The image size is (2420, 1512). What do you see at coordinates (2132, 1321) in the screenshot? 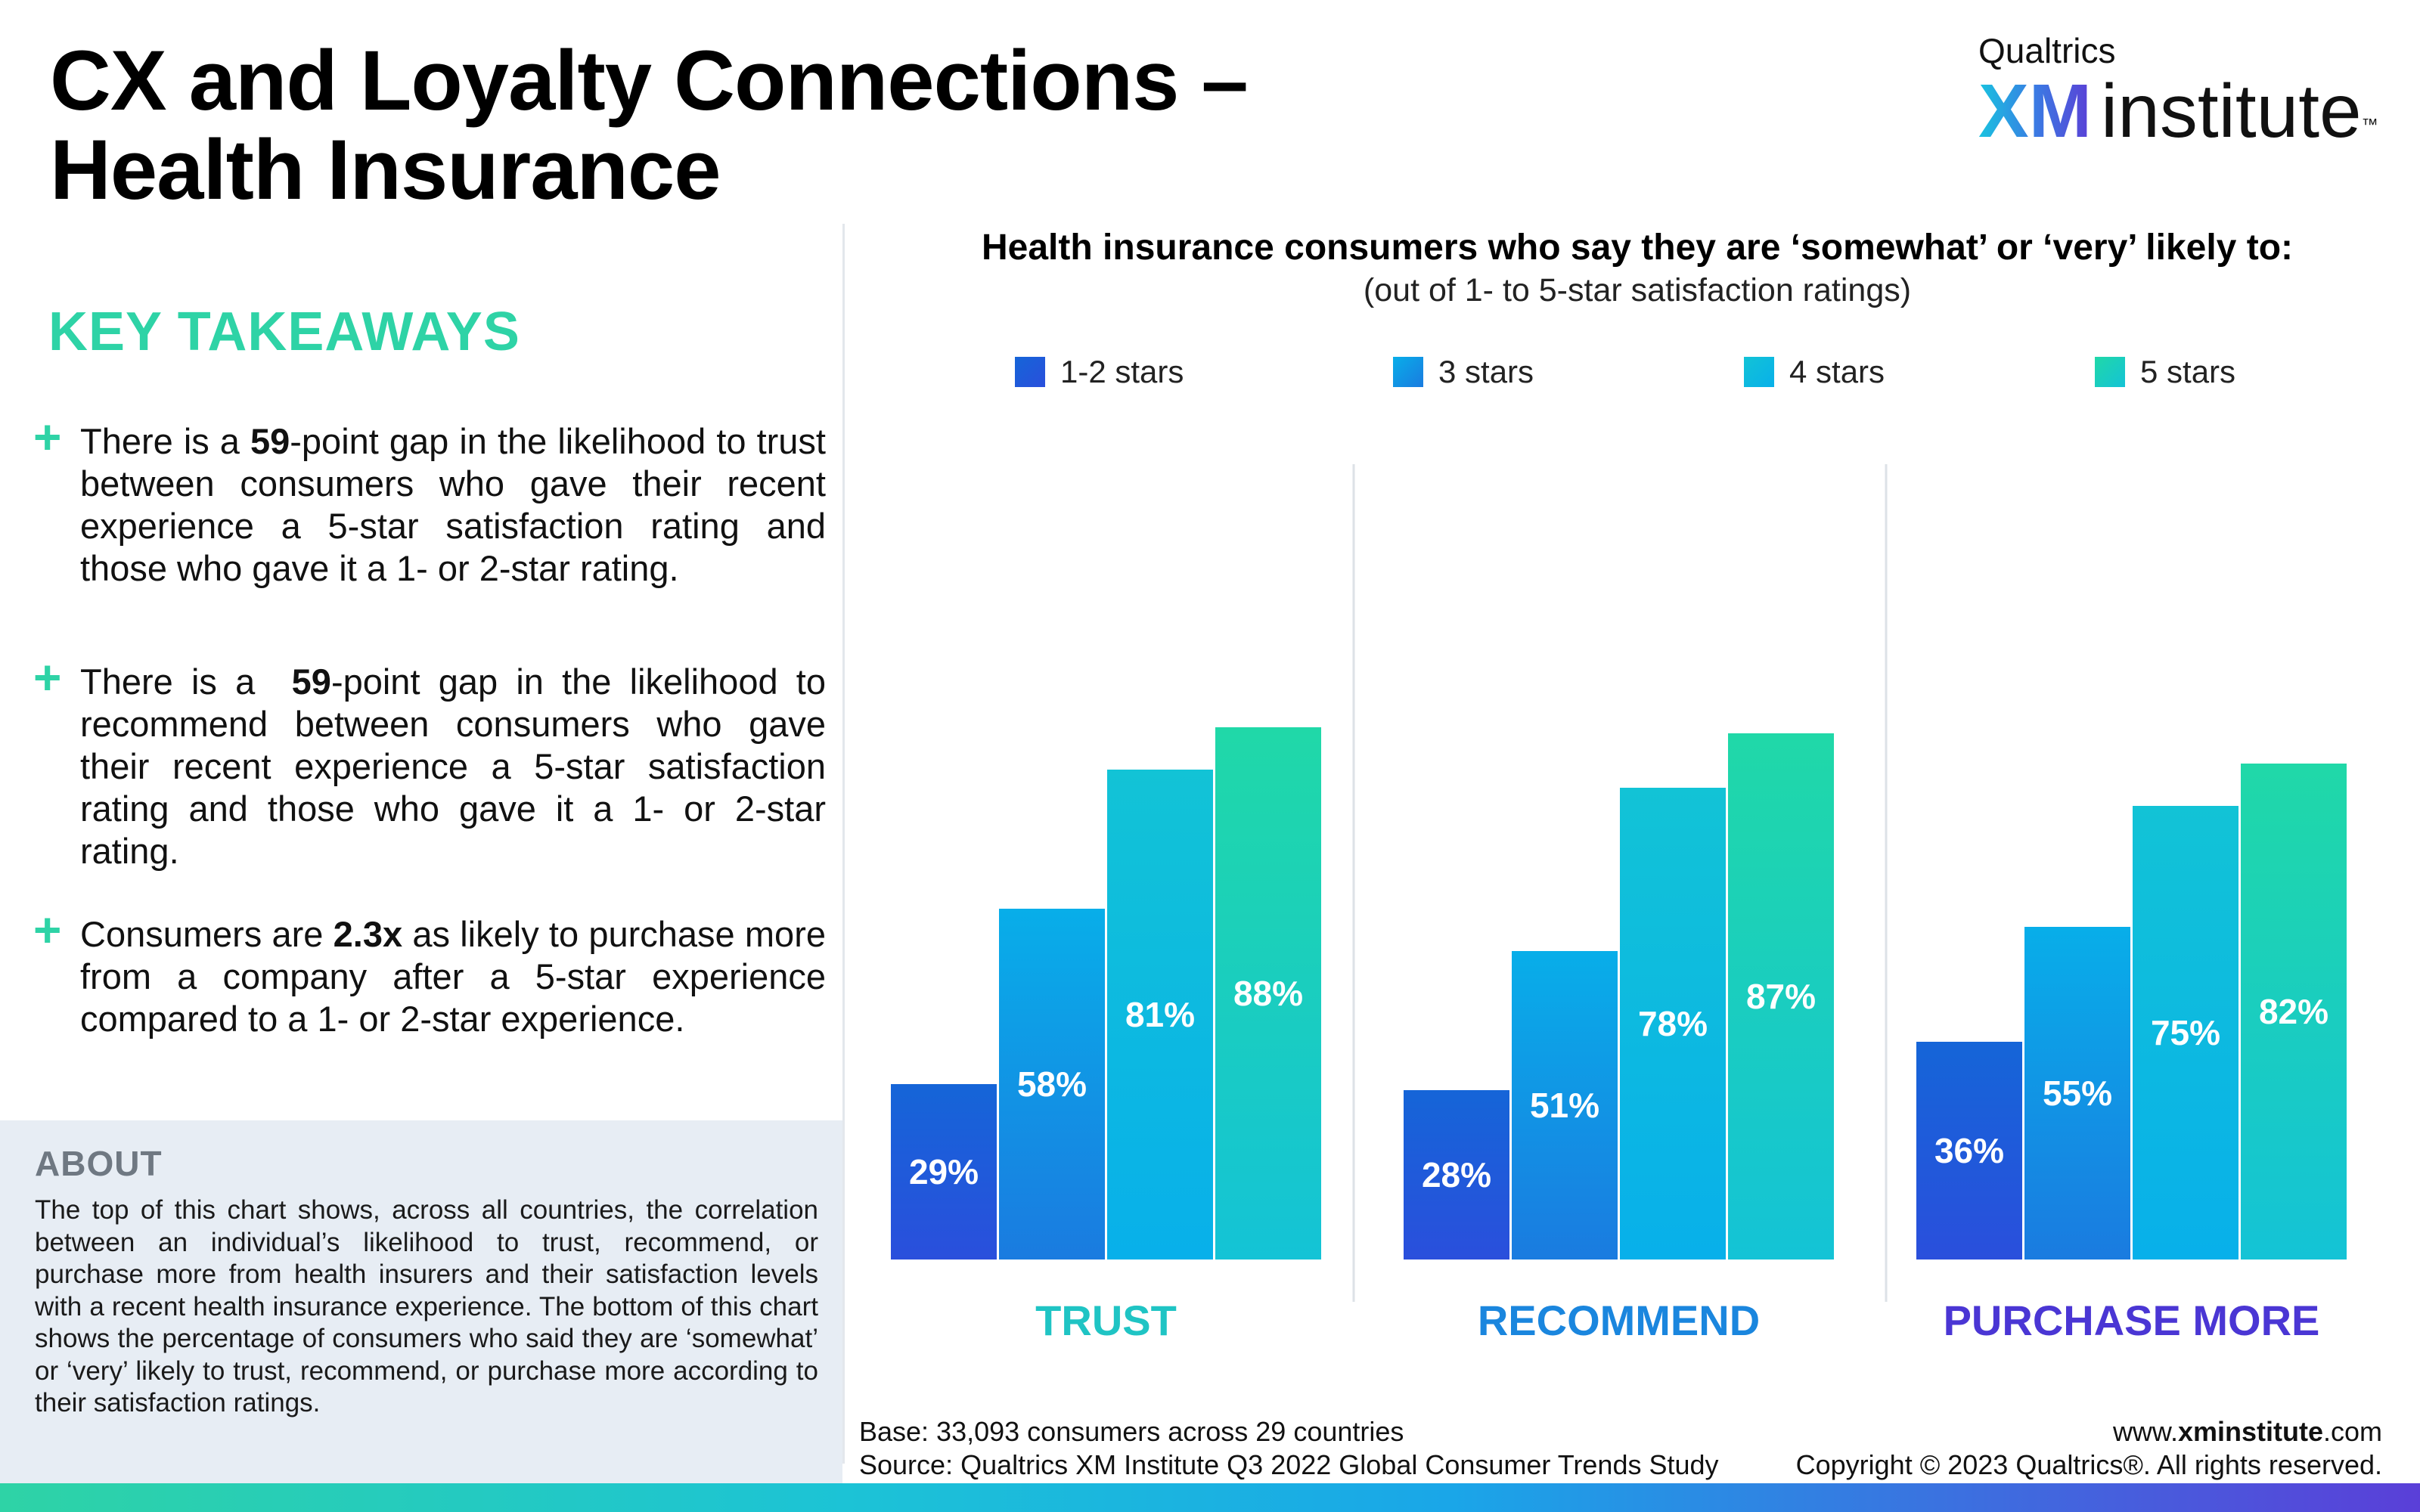
I see `category-label-purchase-more: PURCHASE MORE` at bounding box center [2132, 1321].